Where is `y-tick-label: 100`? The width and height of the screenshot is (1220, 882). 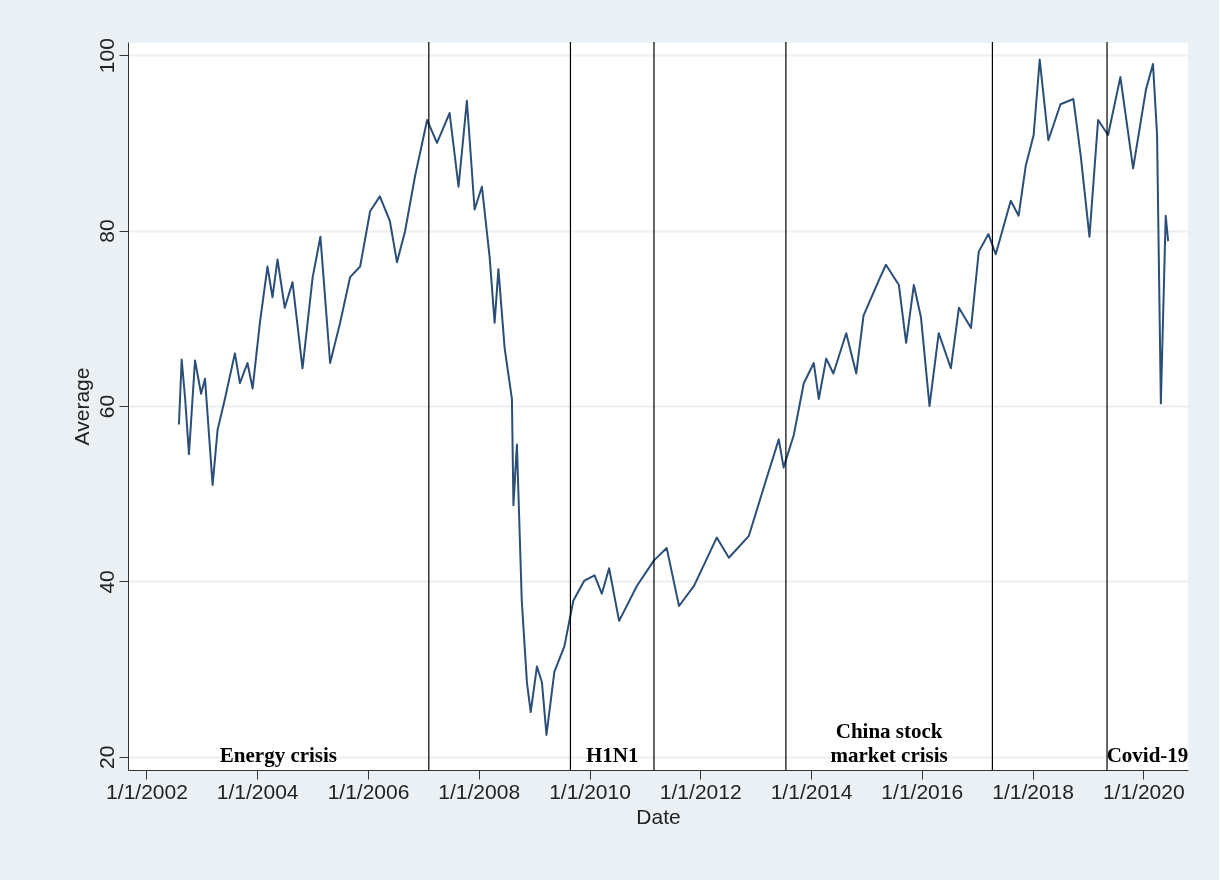
y-tick-label: 100 is located at coordinates (106, 56).